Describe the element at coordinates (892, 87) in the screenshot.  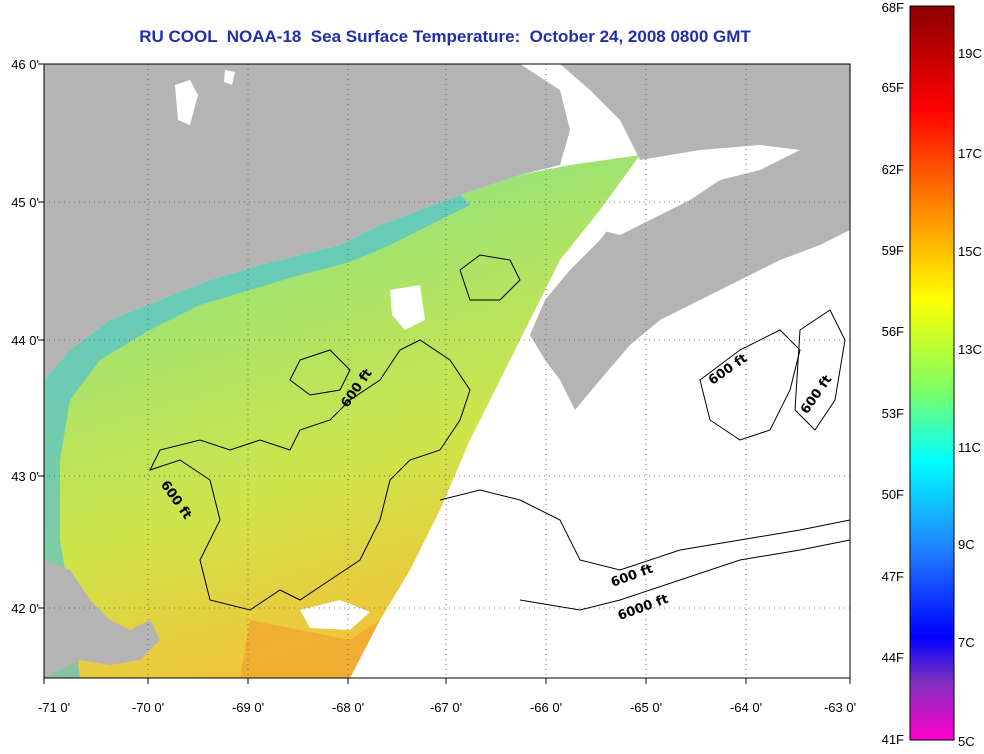
I see `cb-f-65: 65F` at that location.